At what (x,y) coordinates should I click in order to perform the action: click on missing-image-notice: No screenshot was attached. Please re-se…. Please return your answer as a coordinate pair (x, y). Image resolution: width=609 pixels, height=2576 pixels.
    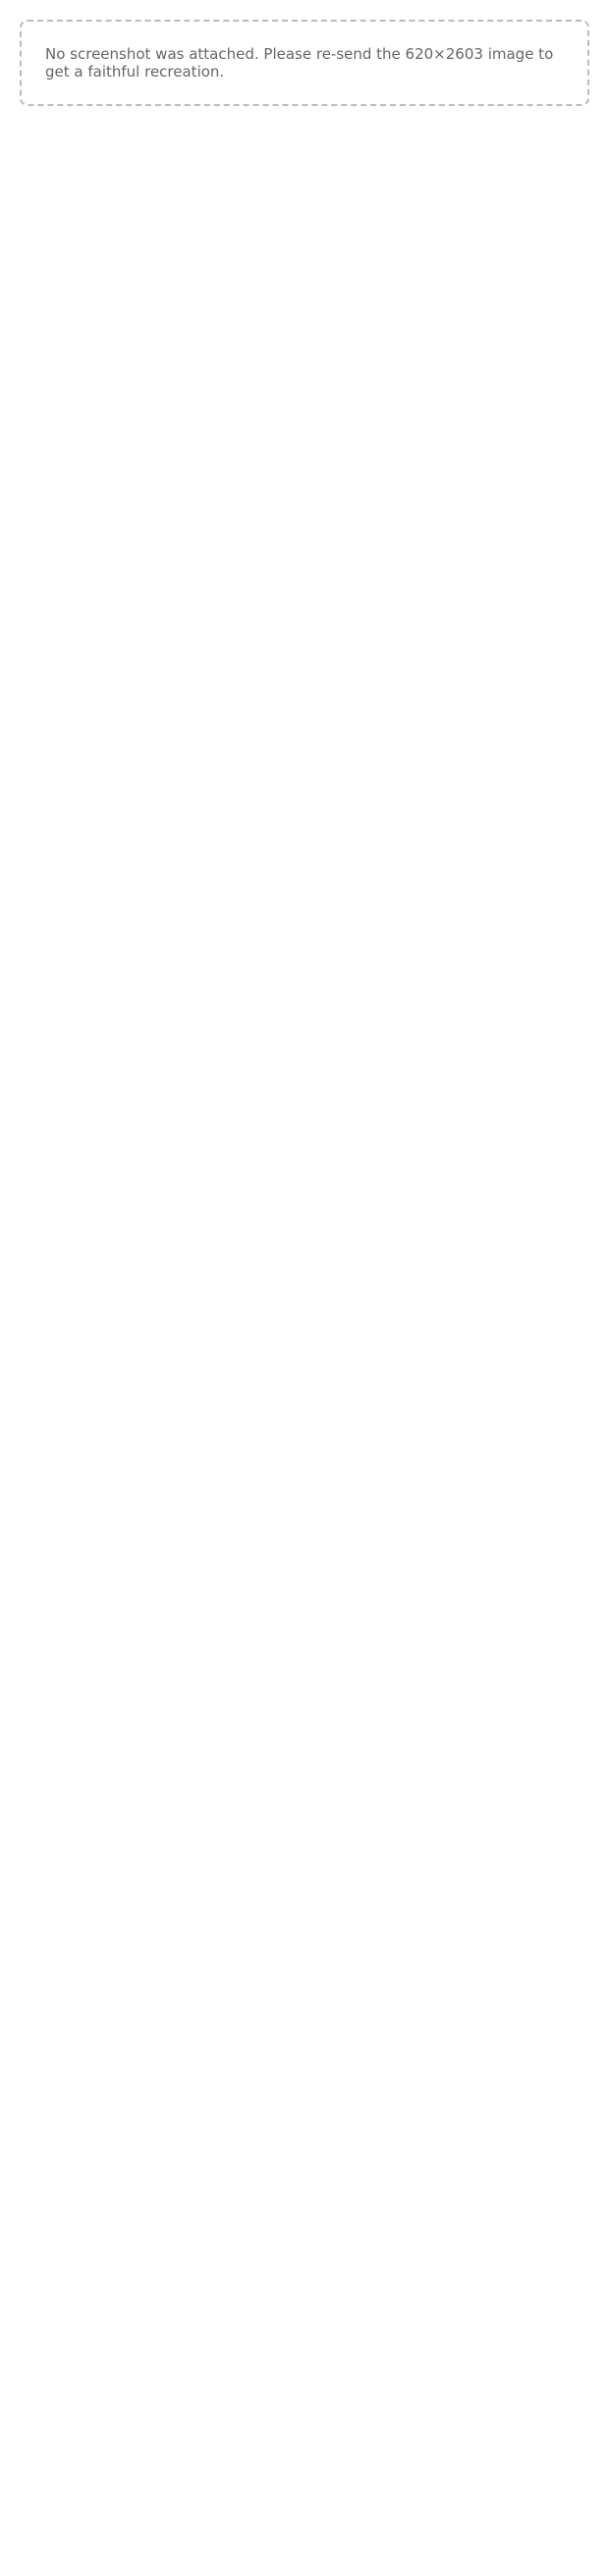
    Looking at the image, I should click on (304, 63).